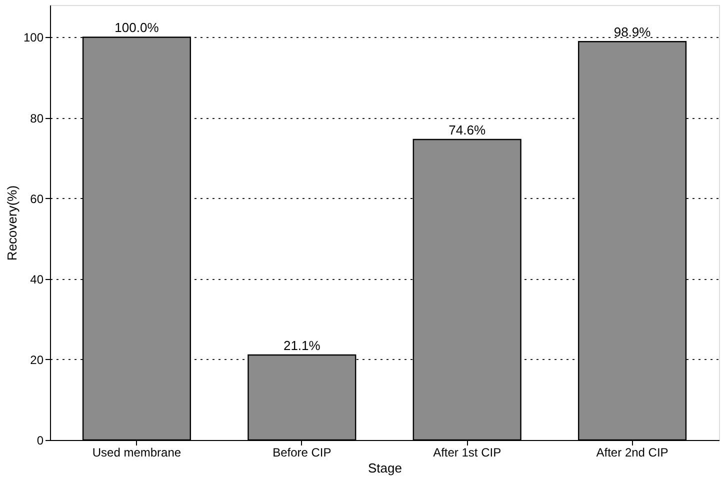 The height and width of the screenshot is (480, 724). I want to click on data-label: 98.9%, so click(633, 32).